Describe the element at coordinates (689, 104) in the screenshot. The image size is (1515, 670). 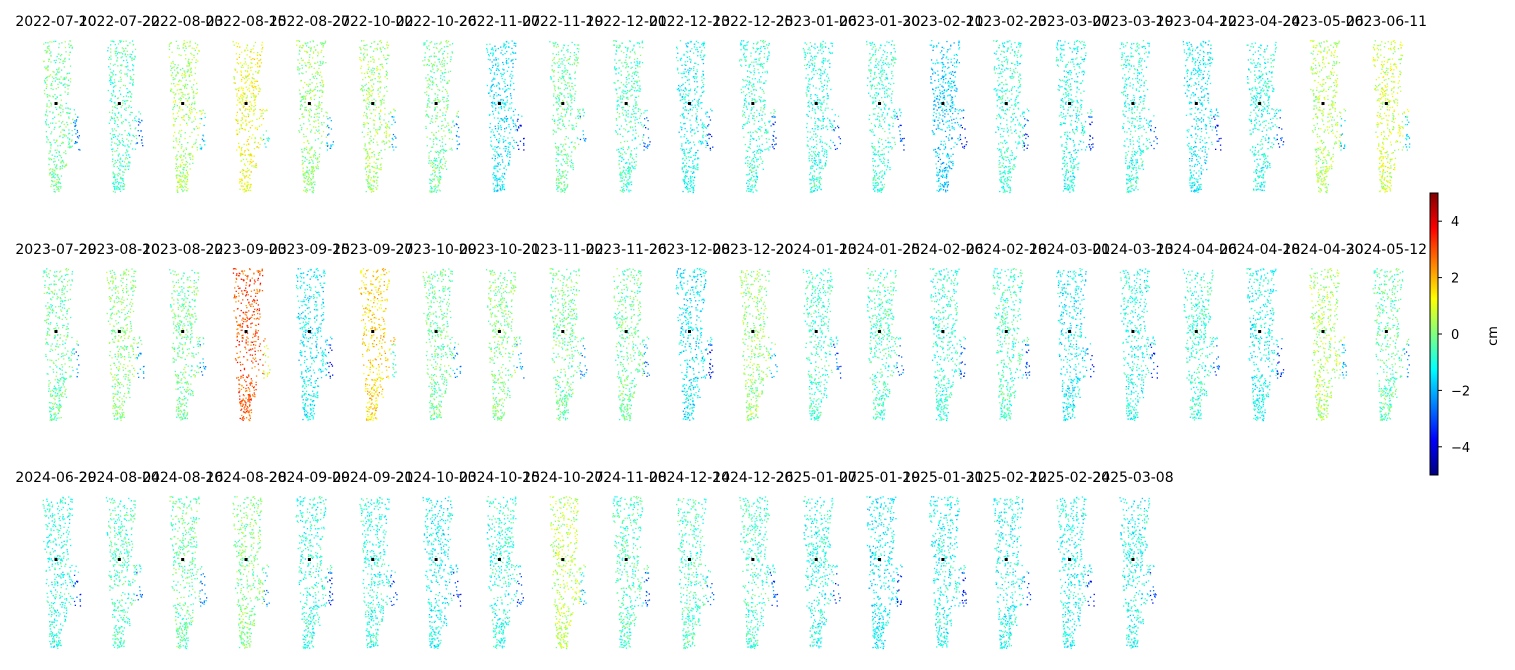
I see `panel: 2022-12-13` at that location.